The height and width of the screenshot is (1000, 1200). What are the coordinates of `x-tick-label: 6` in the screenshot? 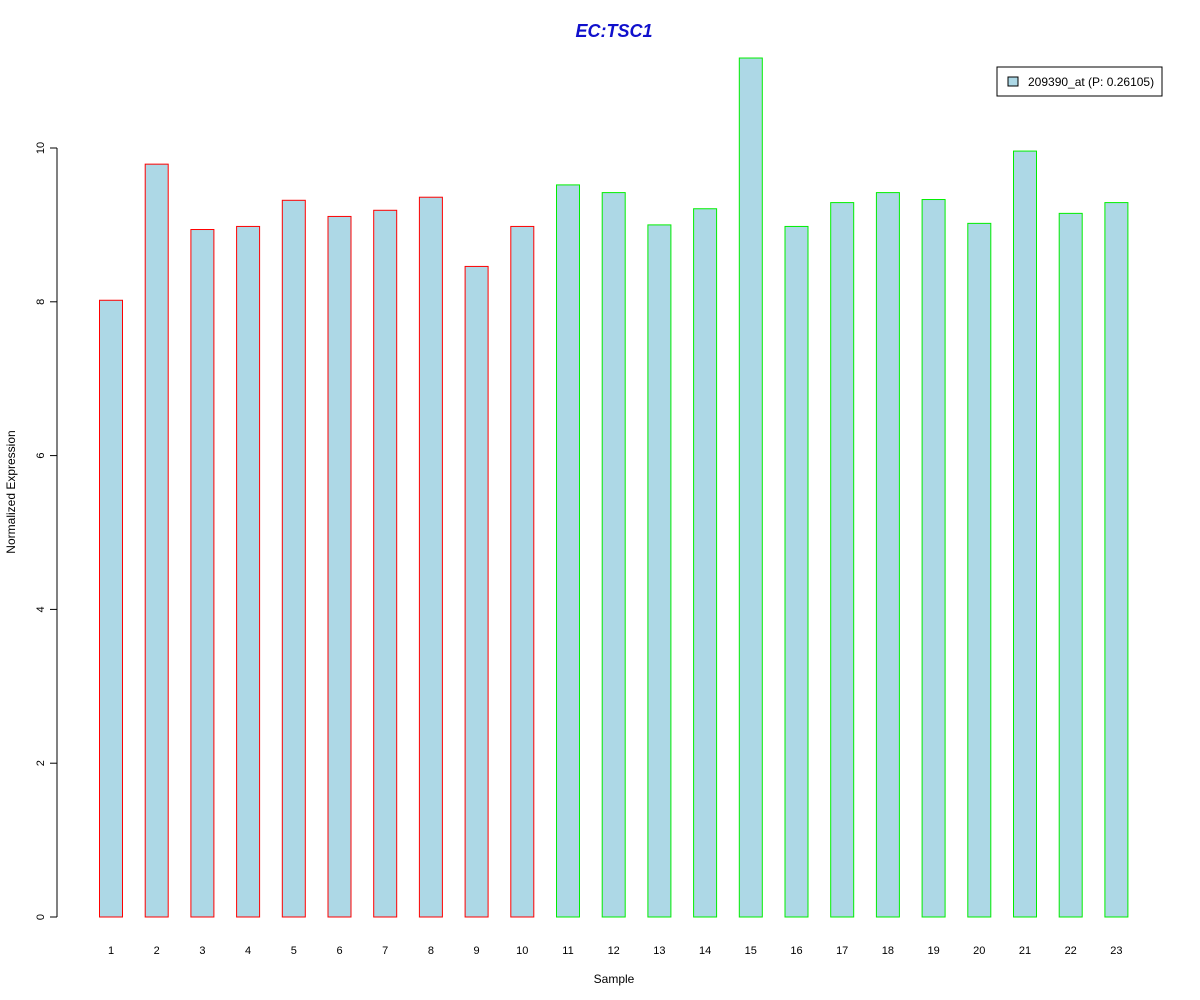 It's located at (339, 951).